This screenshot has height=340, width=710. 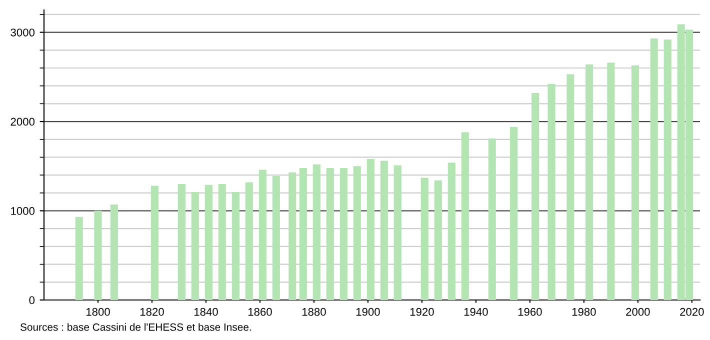 What do you see at coordinates (22, 122) in the screenshot?
I see `y-tick-label: 2000` at bounding box center [22, 122].